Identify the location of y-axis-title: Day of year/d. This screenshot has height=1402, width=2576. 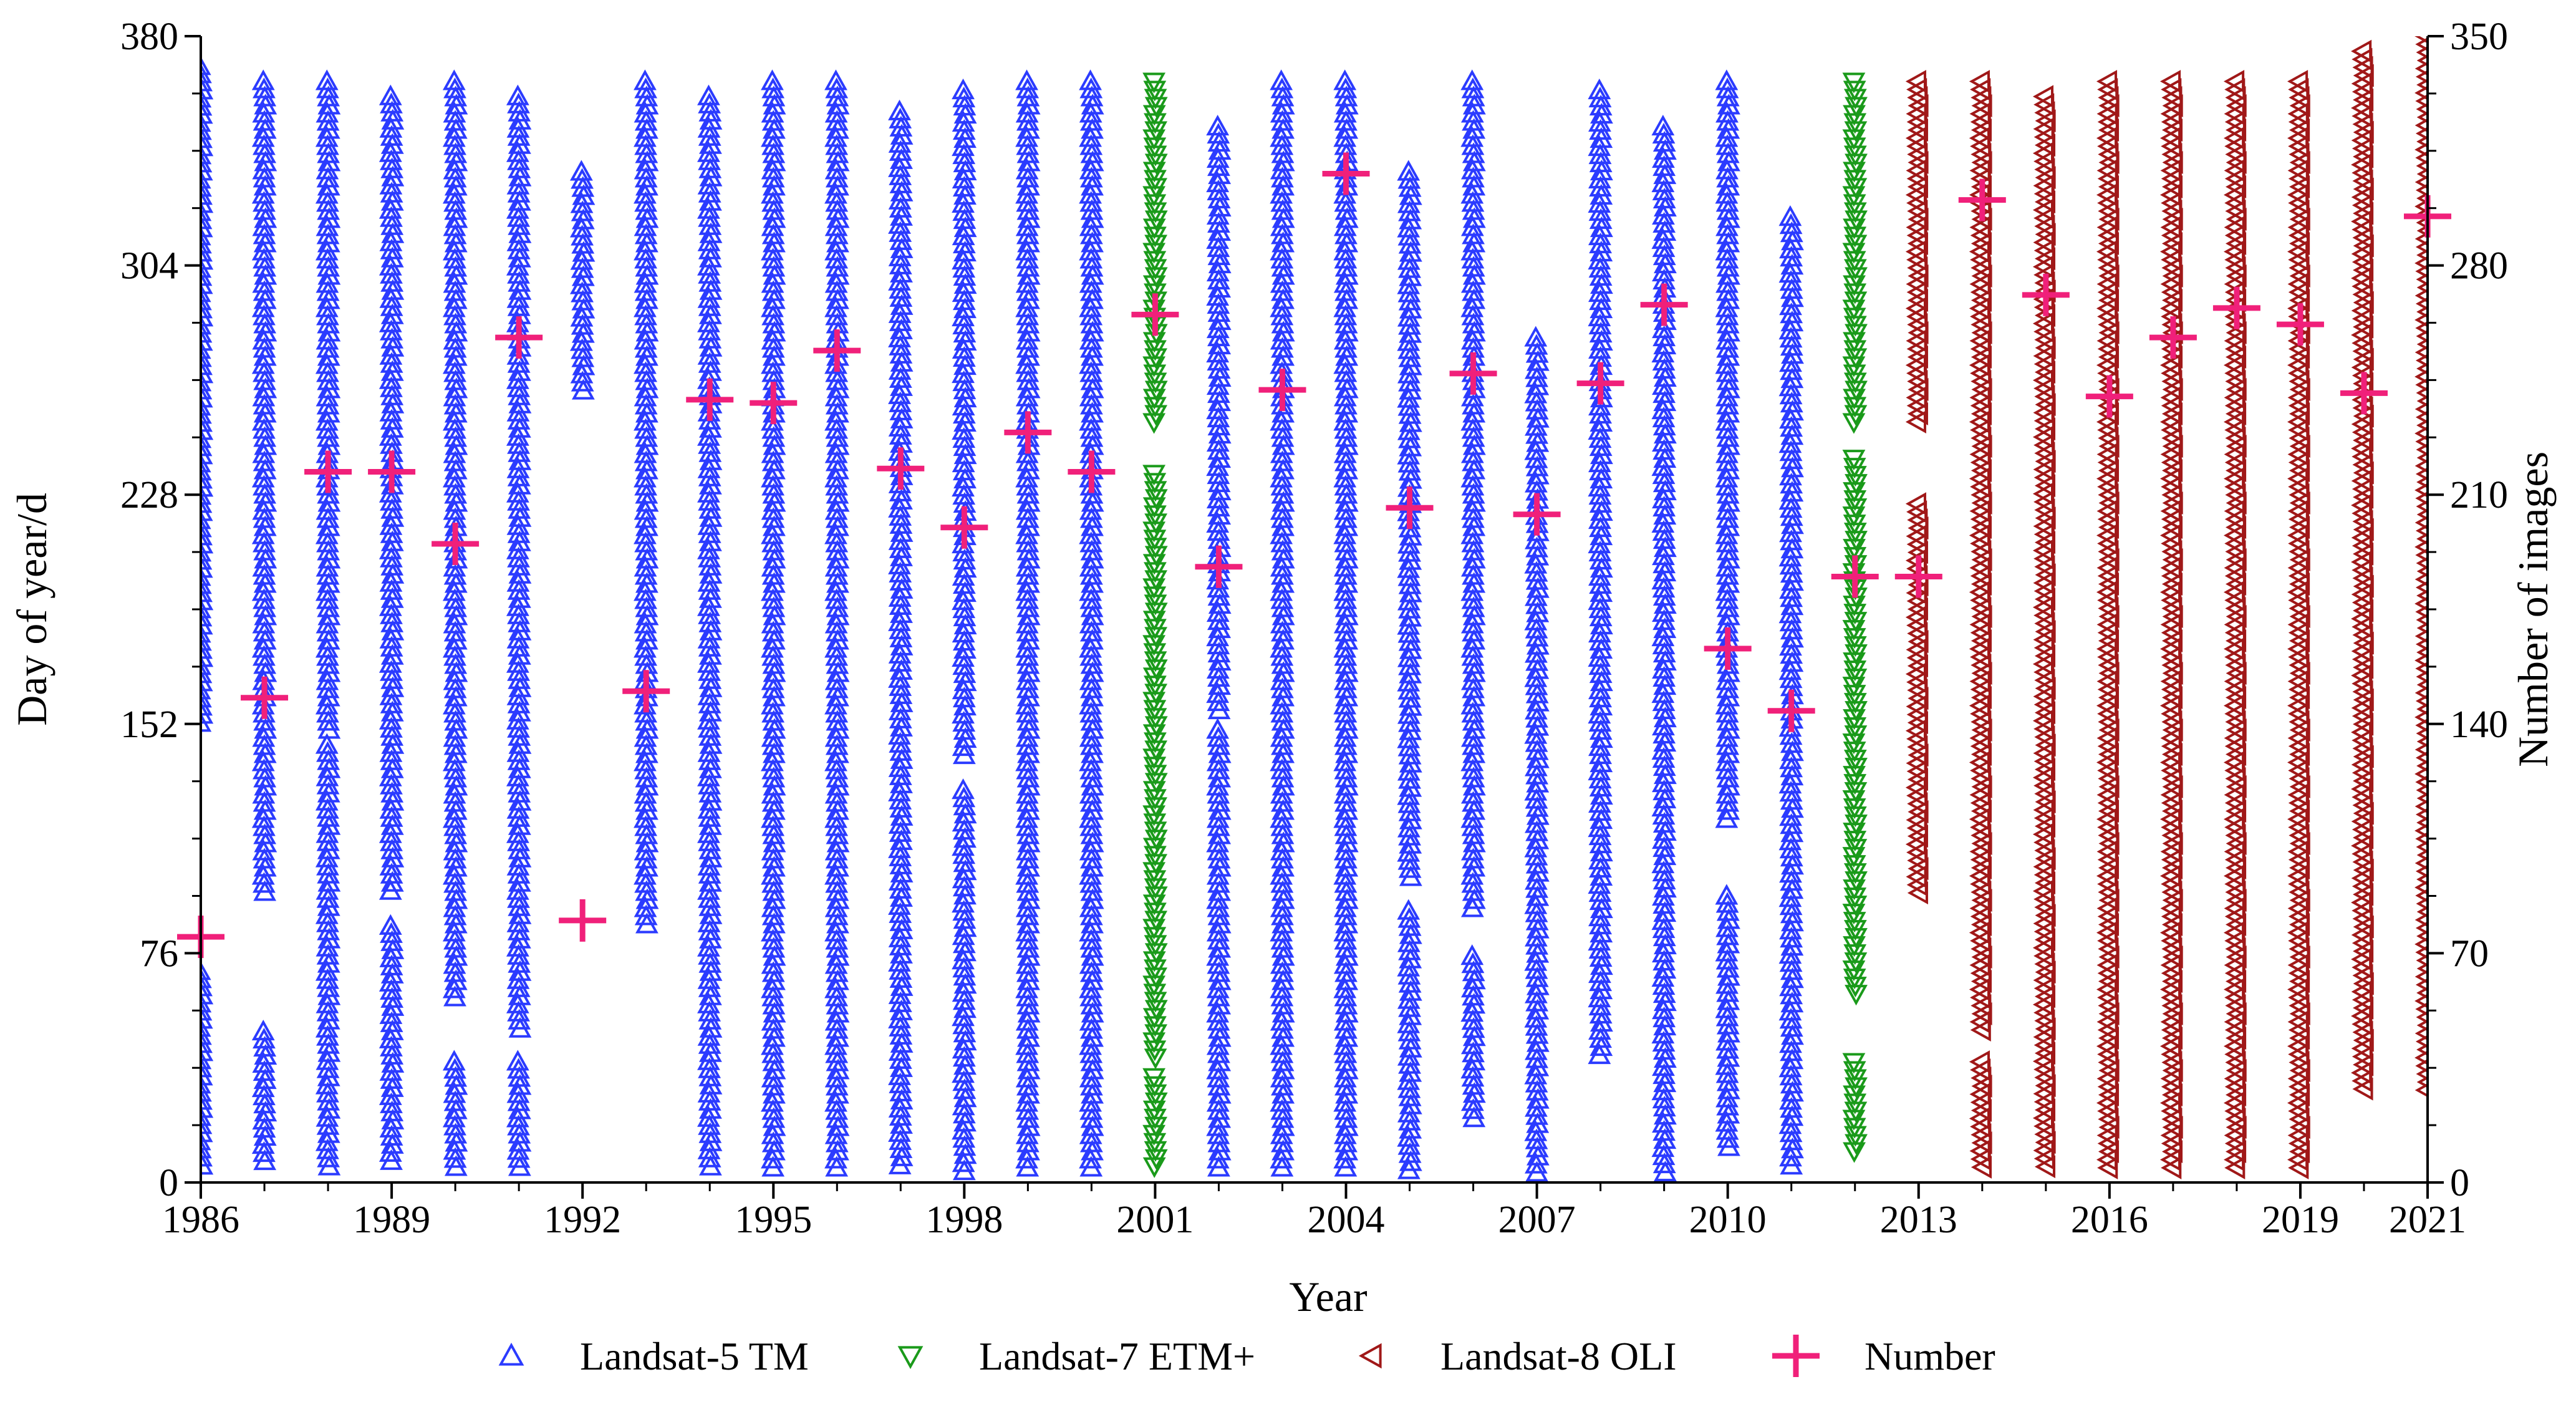
(31, 609).